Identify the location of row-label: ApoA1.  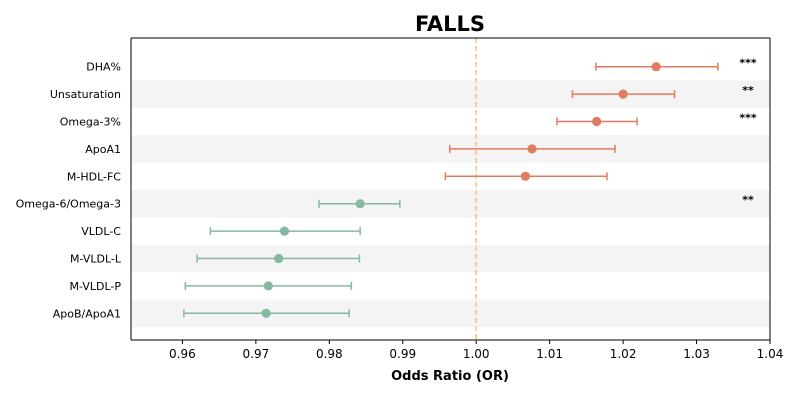
(103, 149).